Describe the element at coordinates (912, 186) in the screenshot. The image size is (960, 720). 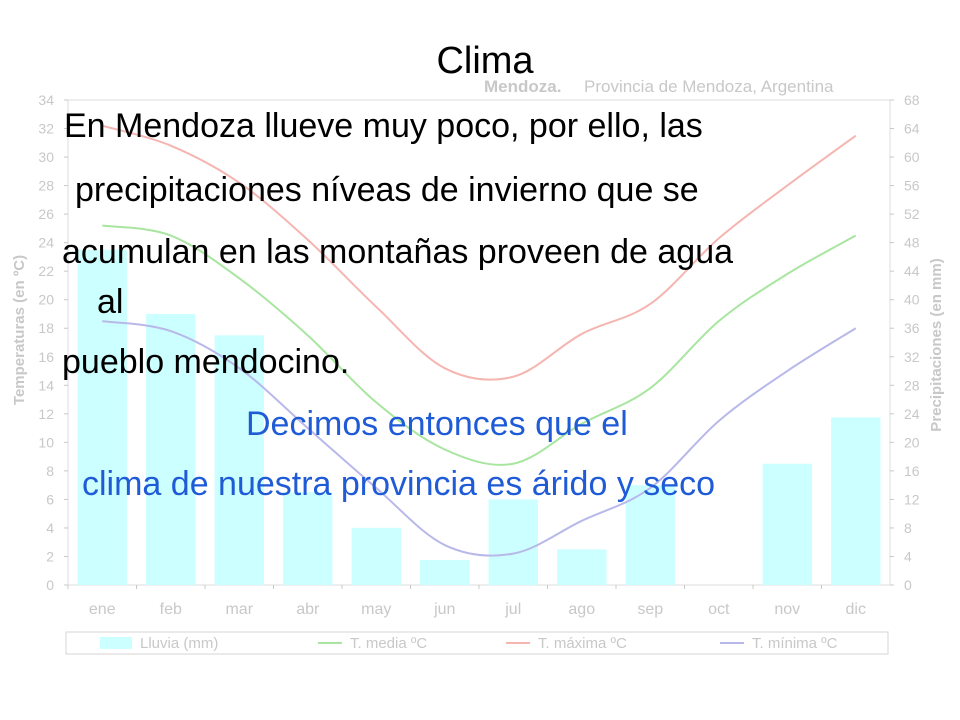
I see `y2-tick-label: 56` at that location.